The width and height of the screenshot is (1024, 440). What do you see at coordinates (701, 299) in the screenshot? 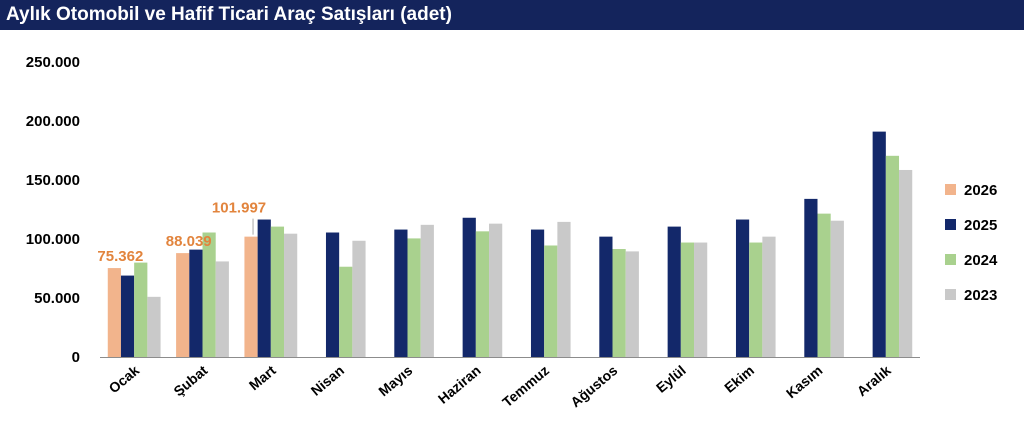
I see `bar-2023-Eylül` at bounding box center [701, 299].